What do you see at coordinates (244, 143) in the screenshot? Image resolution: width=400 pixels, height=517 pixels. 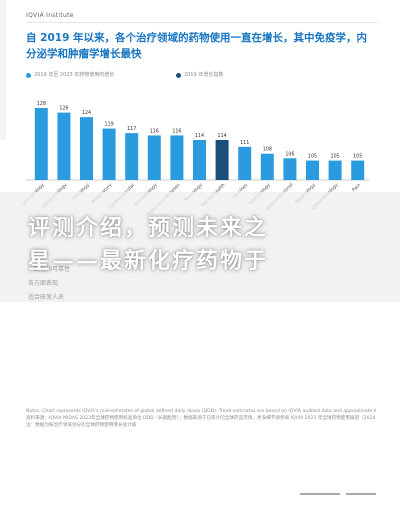 I see `bar-value-label: 111` at bounding box center [244, 143].